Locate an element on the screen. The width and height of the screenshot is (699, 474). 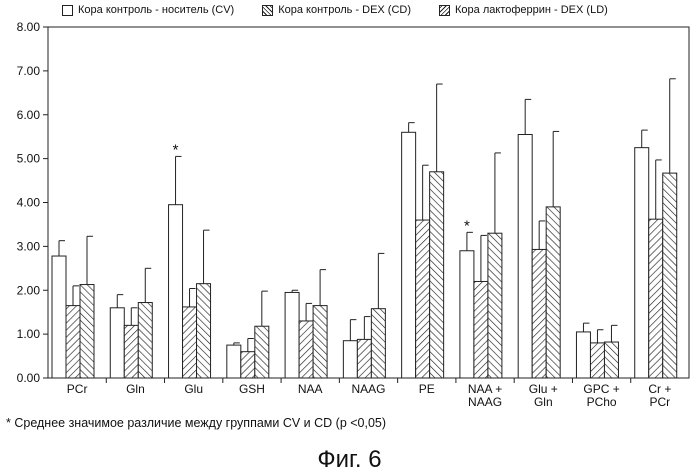
y-tick-label: 2.00 is located at coordinates (29, 290).